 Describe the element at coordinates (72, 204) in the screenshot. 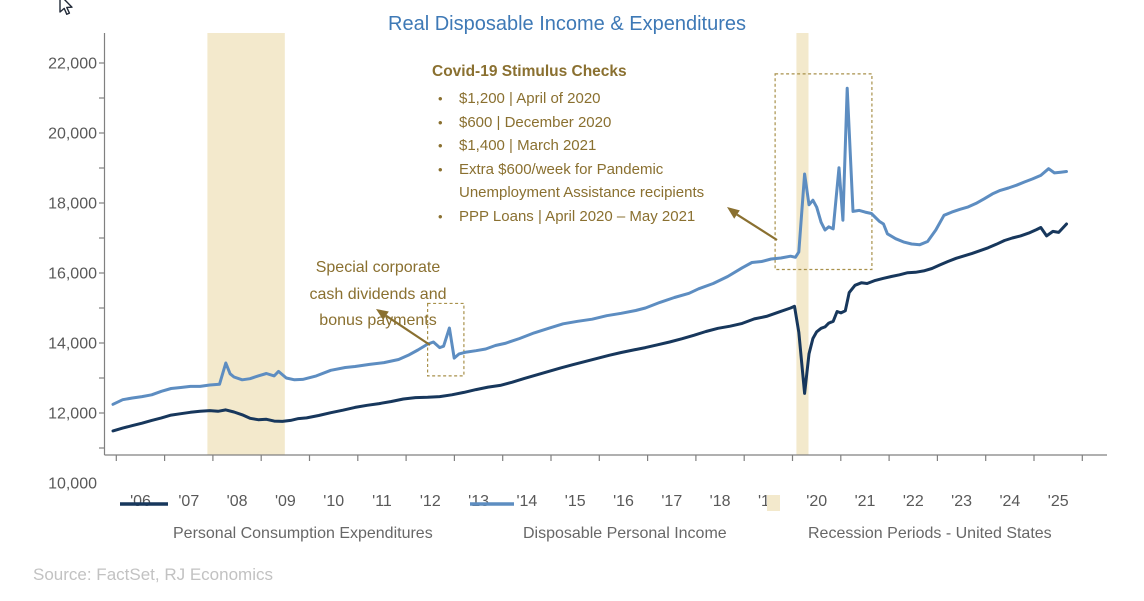

I see `y-axis-label: 18,000` at that location.